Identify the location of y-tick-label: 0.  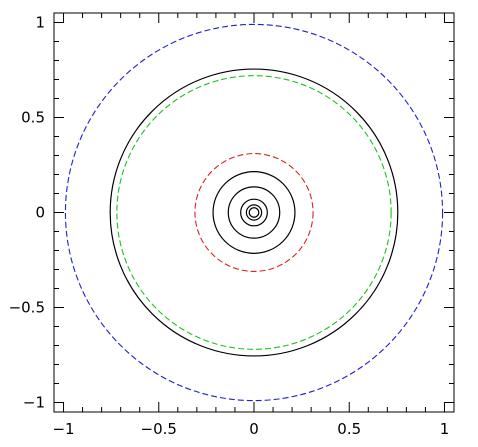
(40, 213).